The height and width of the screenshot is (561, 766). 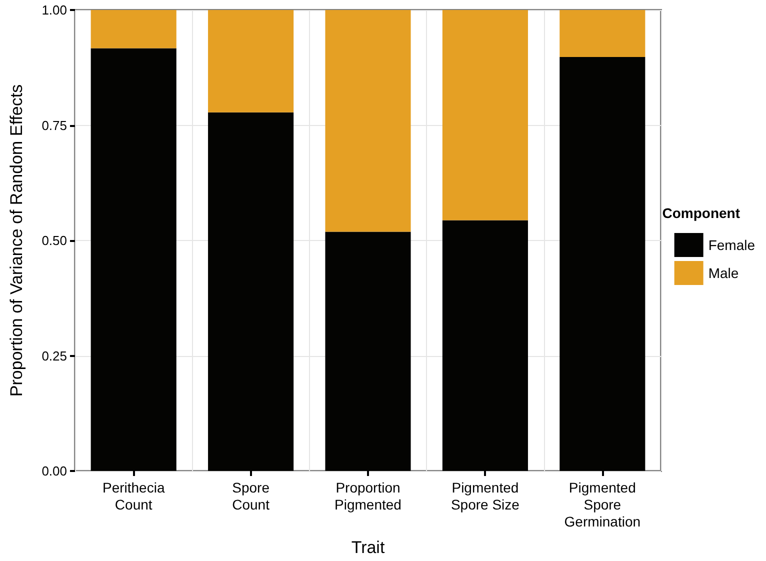 I want to click on x-tick-label: Perithecia Count, so click(x=133, y=496).